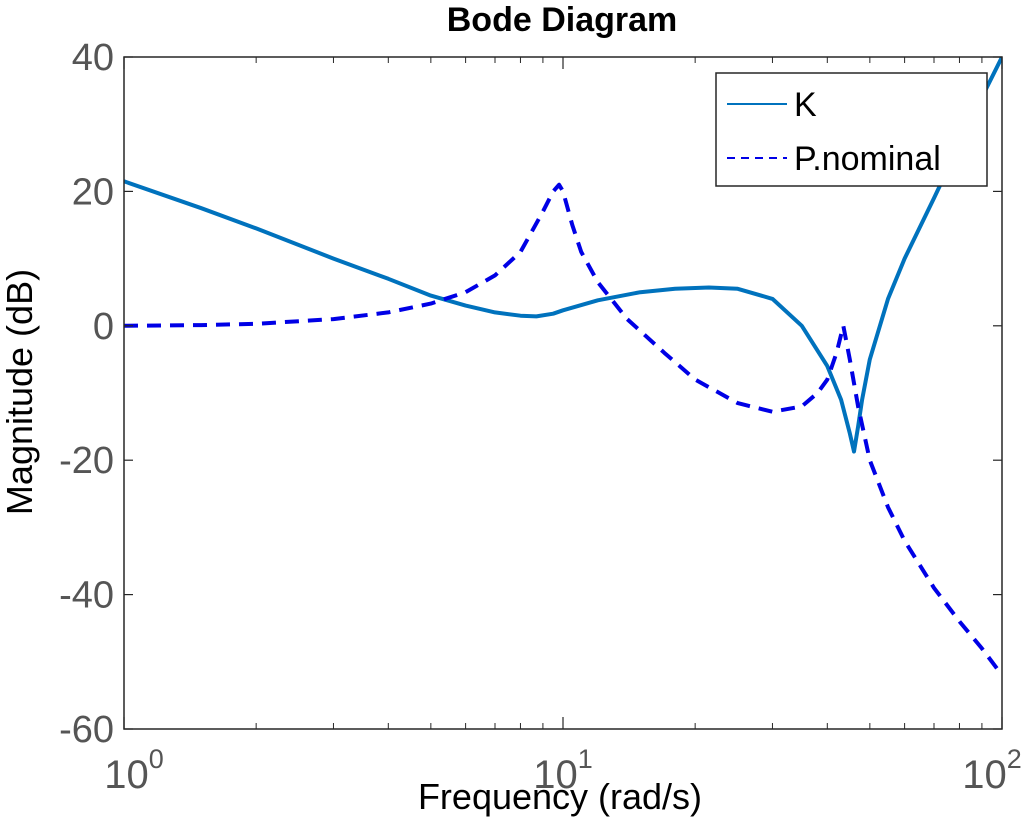  Describe the element at coordinates (86, 730) in the screenshot. I see `y-tick-label: -60` at that location.